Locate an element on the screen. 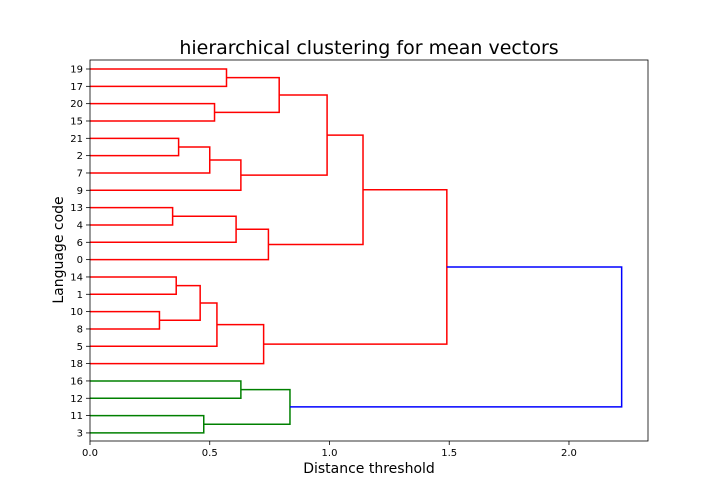 This screenshot has width=720, height=504. y-tick-label-3: 3 is located at coordinates (80, 433).